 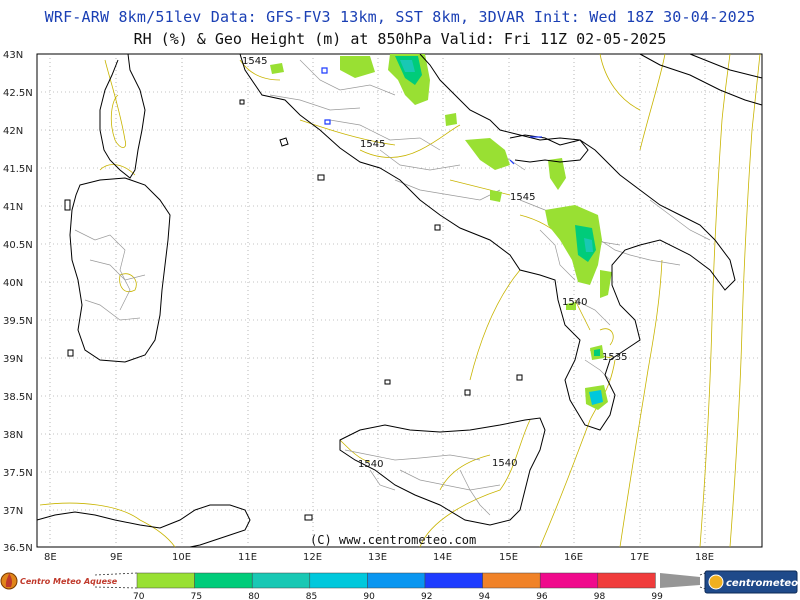 What do you see at coordinates (18, 548) in the screenshot?
I see `lat-label: 36.5N` at bounding box center [18, 548].